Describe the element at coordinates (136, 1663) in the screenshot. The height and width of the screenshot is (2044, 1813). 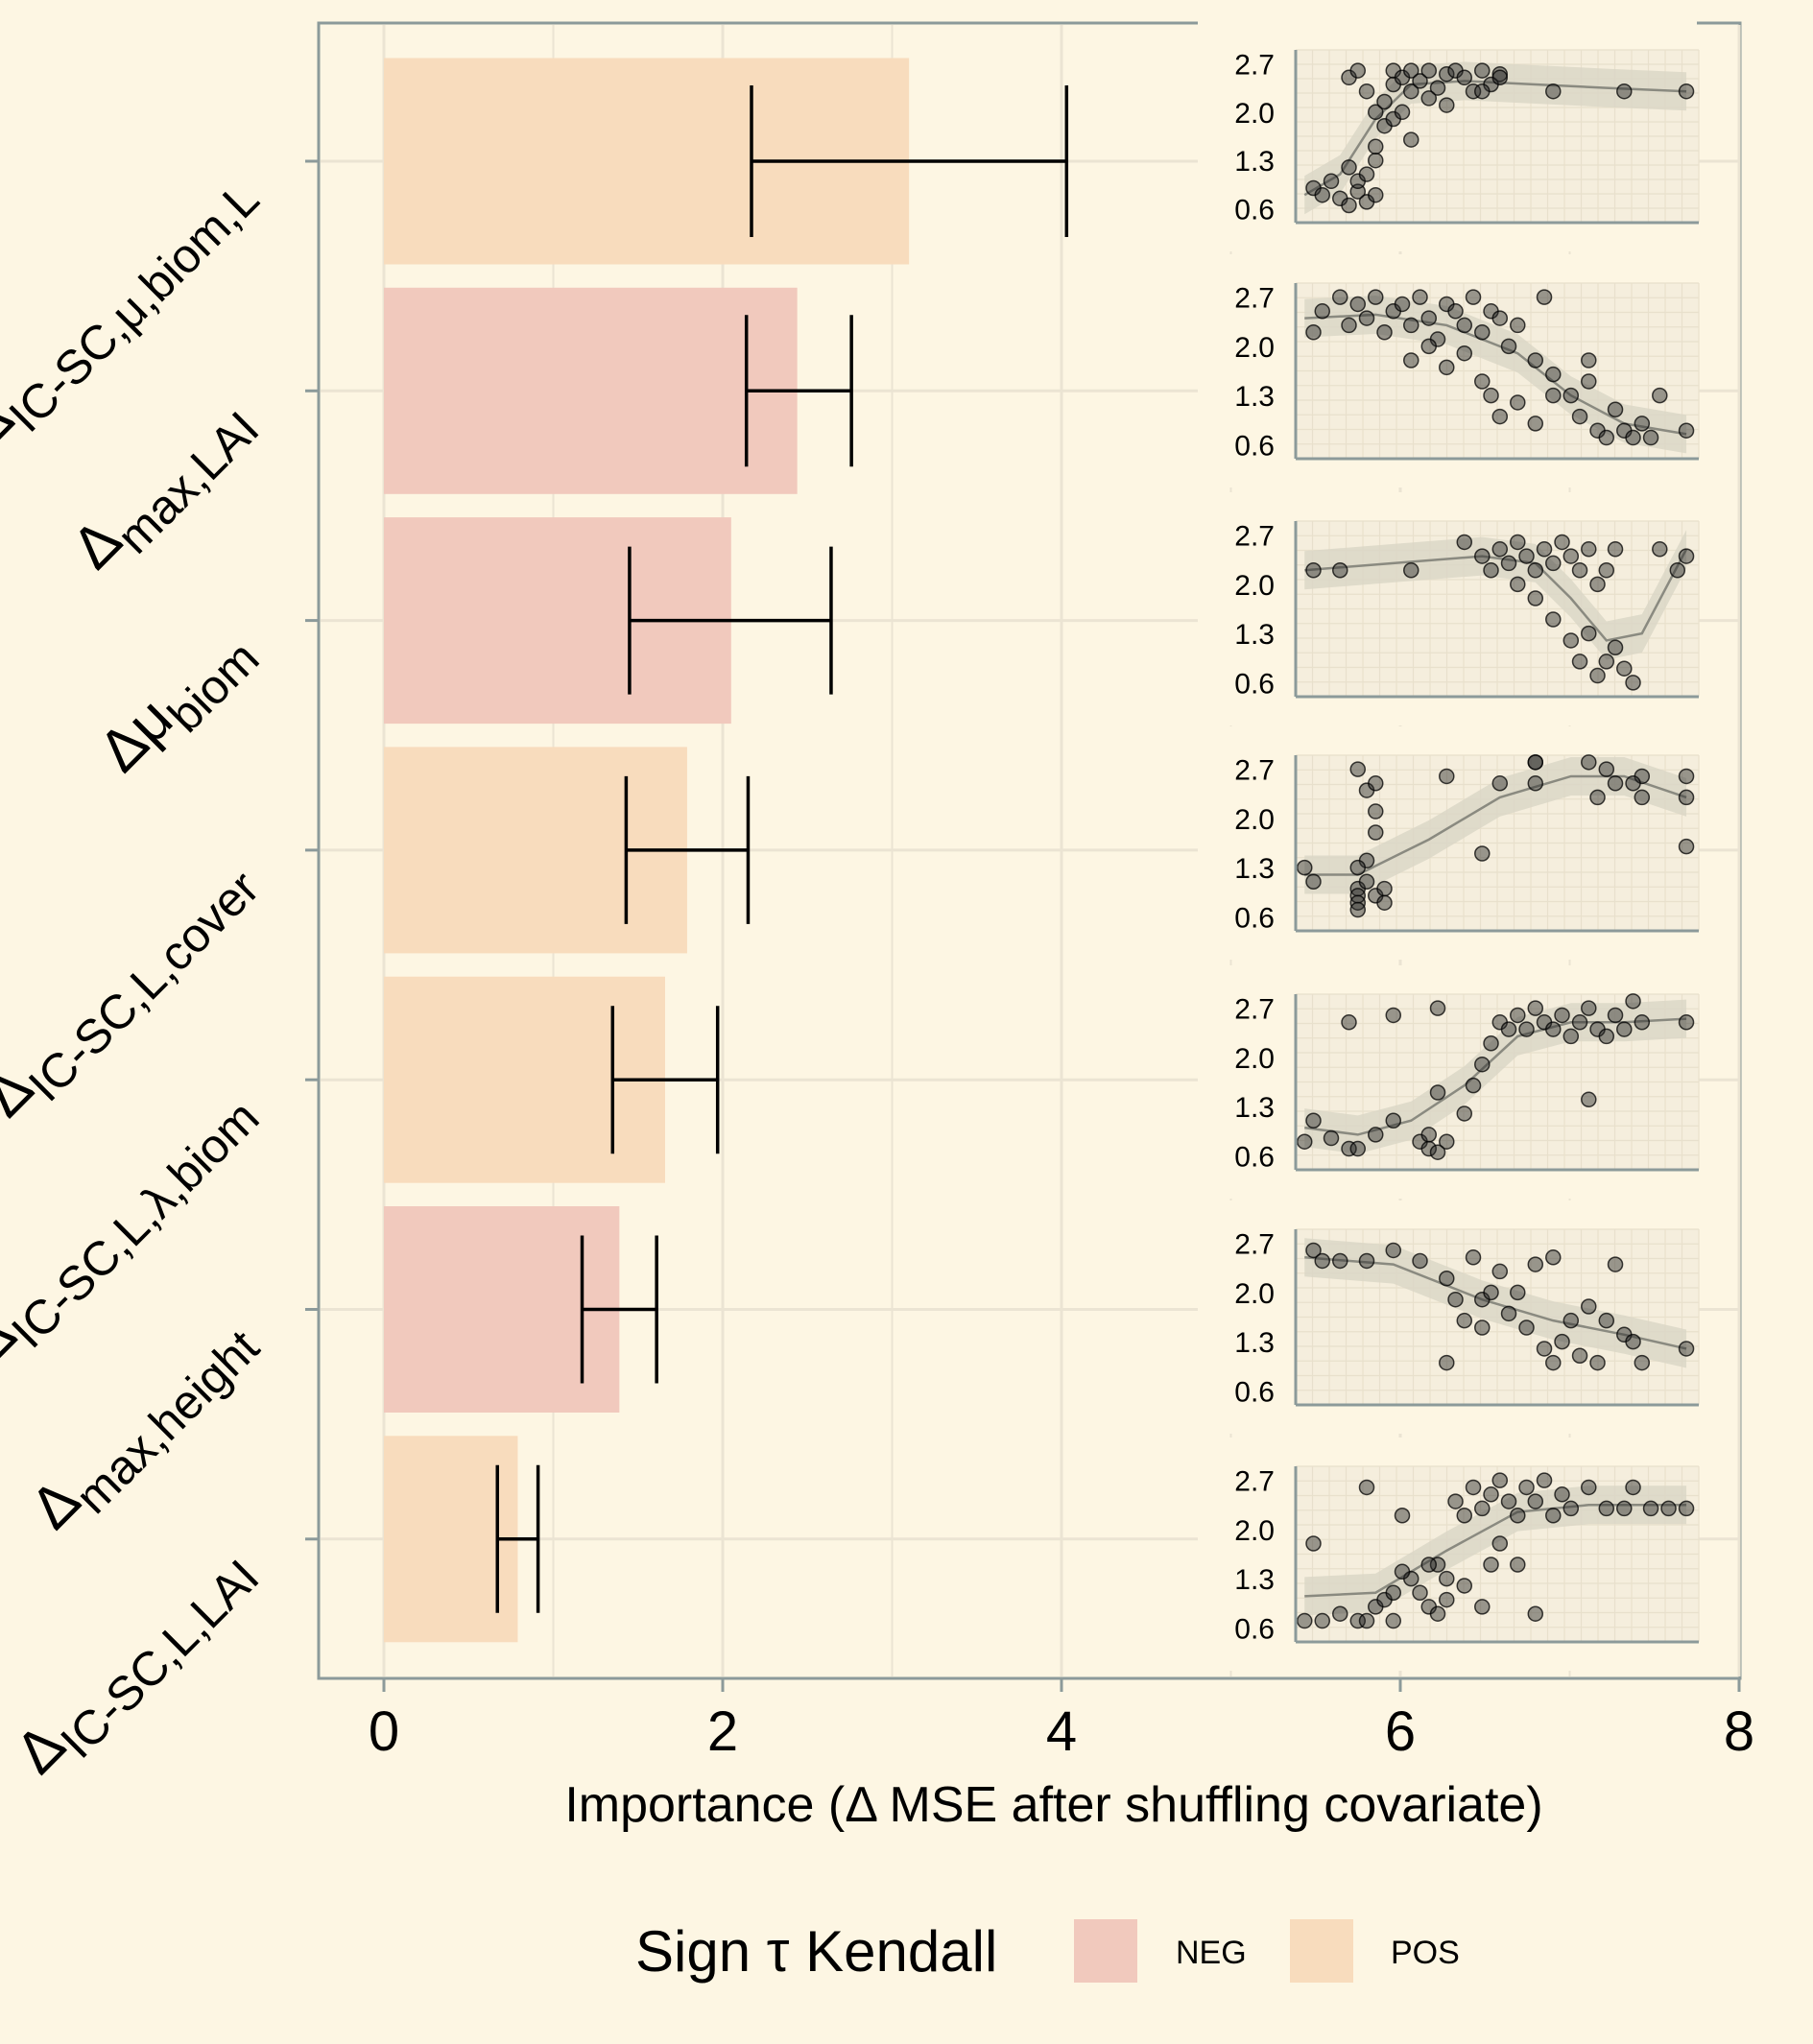
I see `y-tick-label: ΔIC-SC,L,LAI` at that location.